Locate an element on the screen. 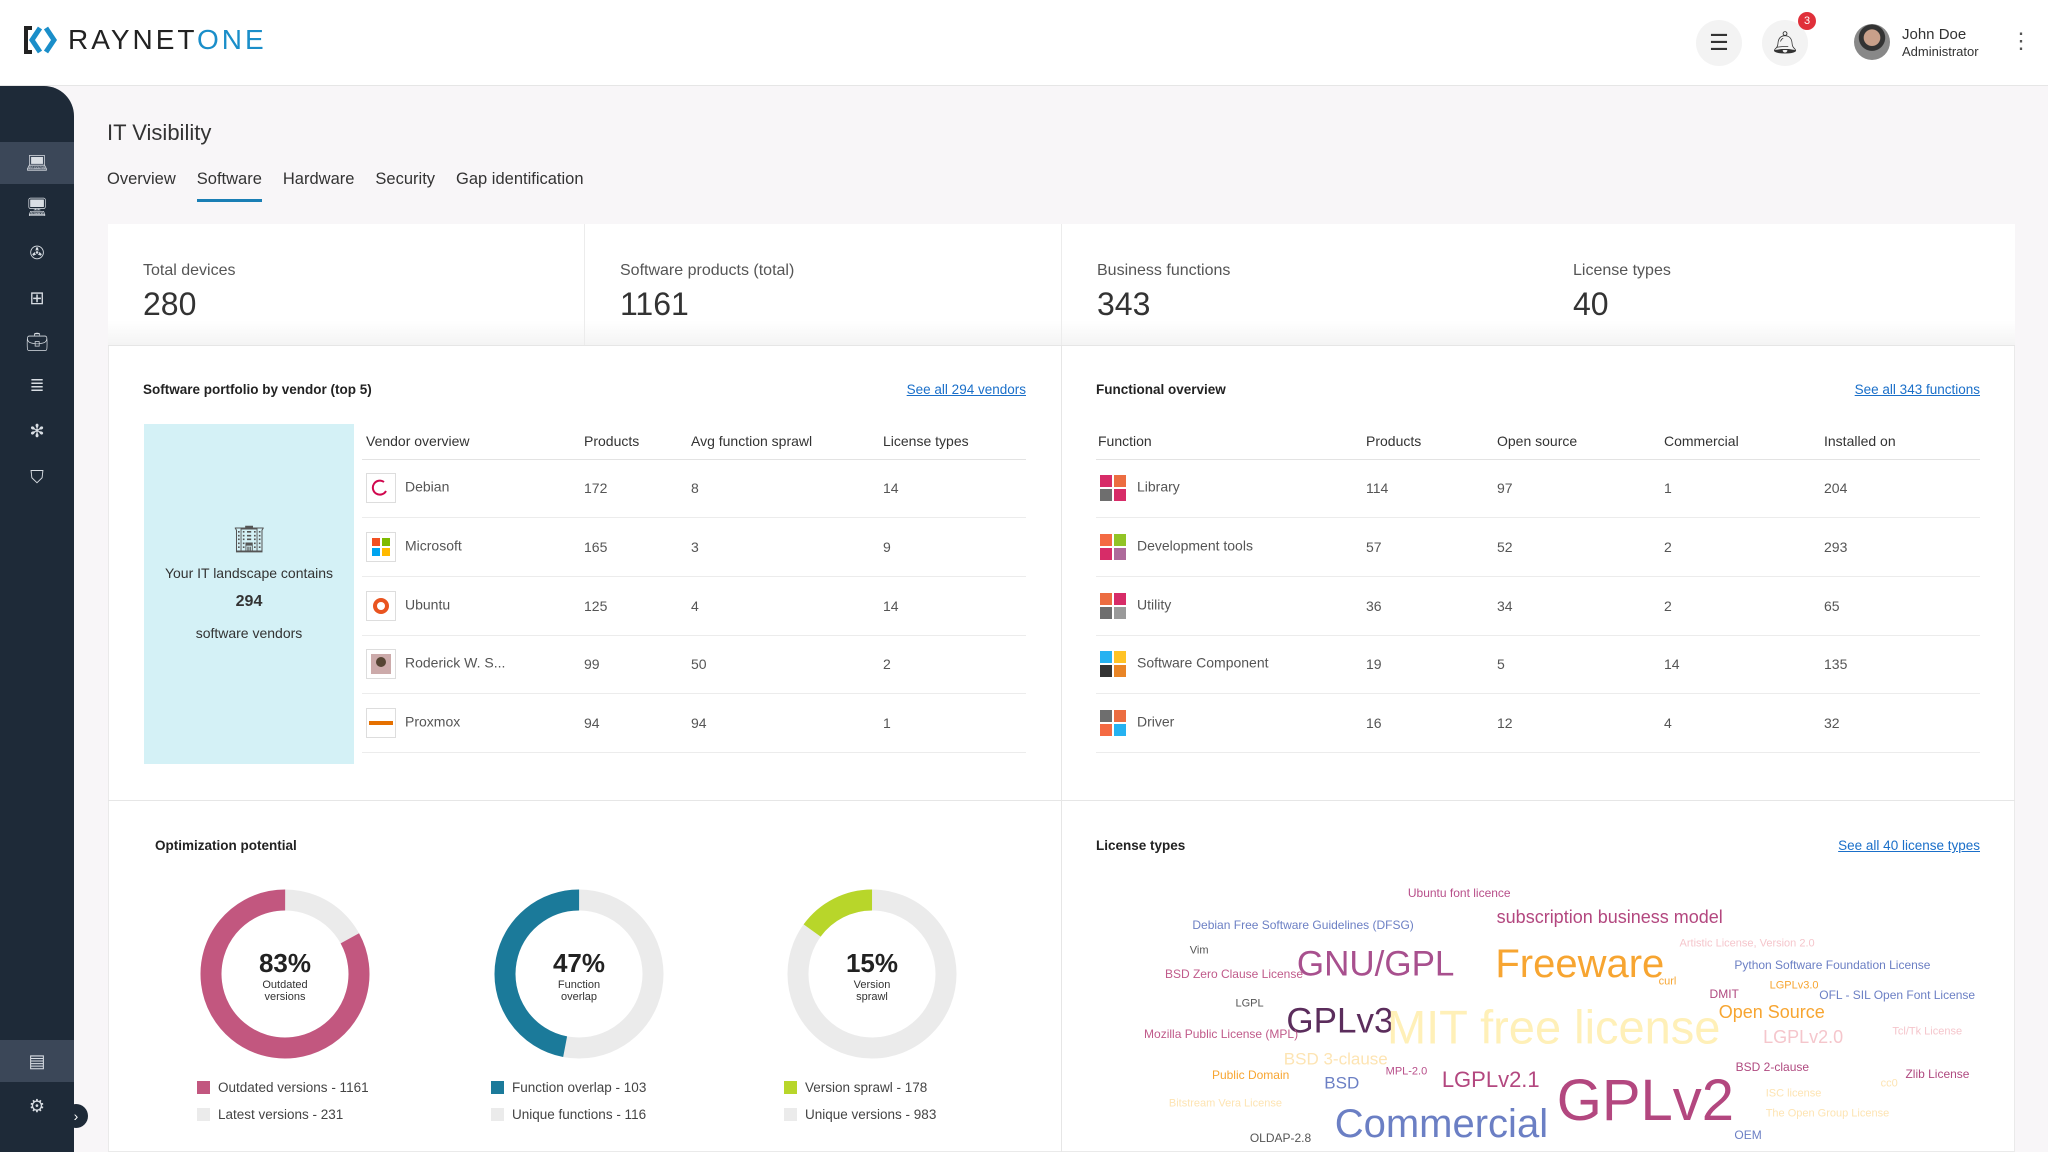 The image size is (2048, 1152). license-word: cc0 is located at coordinates (1889, 1083).